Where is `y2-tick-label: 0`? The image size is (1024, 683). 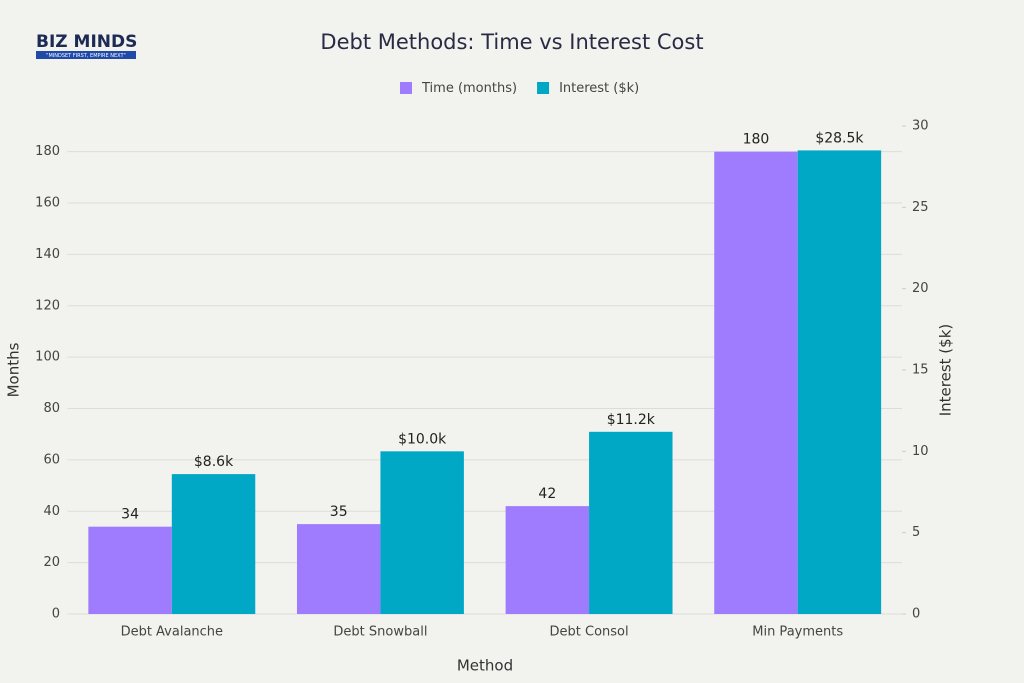 y2-tick-label: 0 is located at coordinates (916, 614).